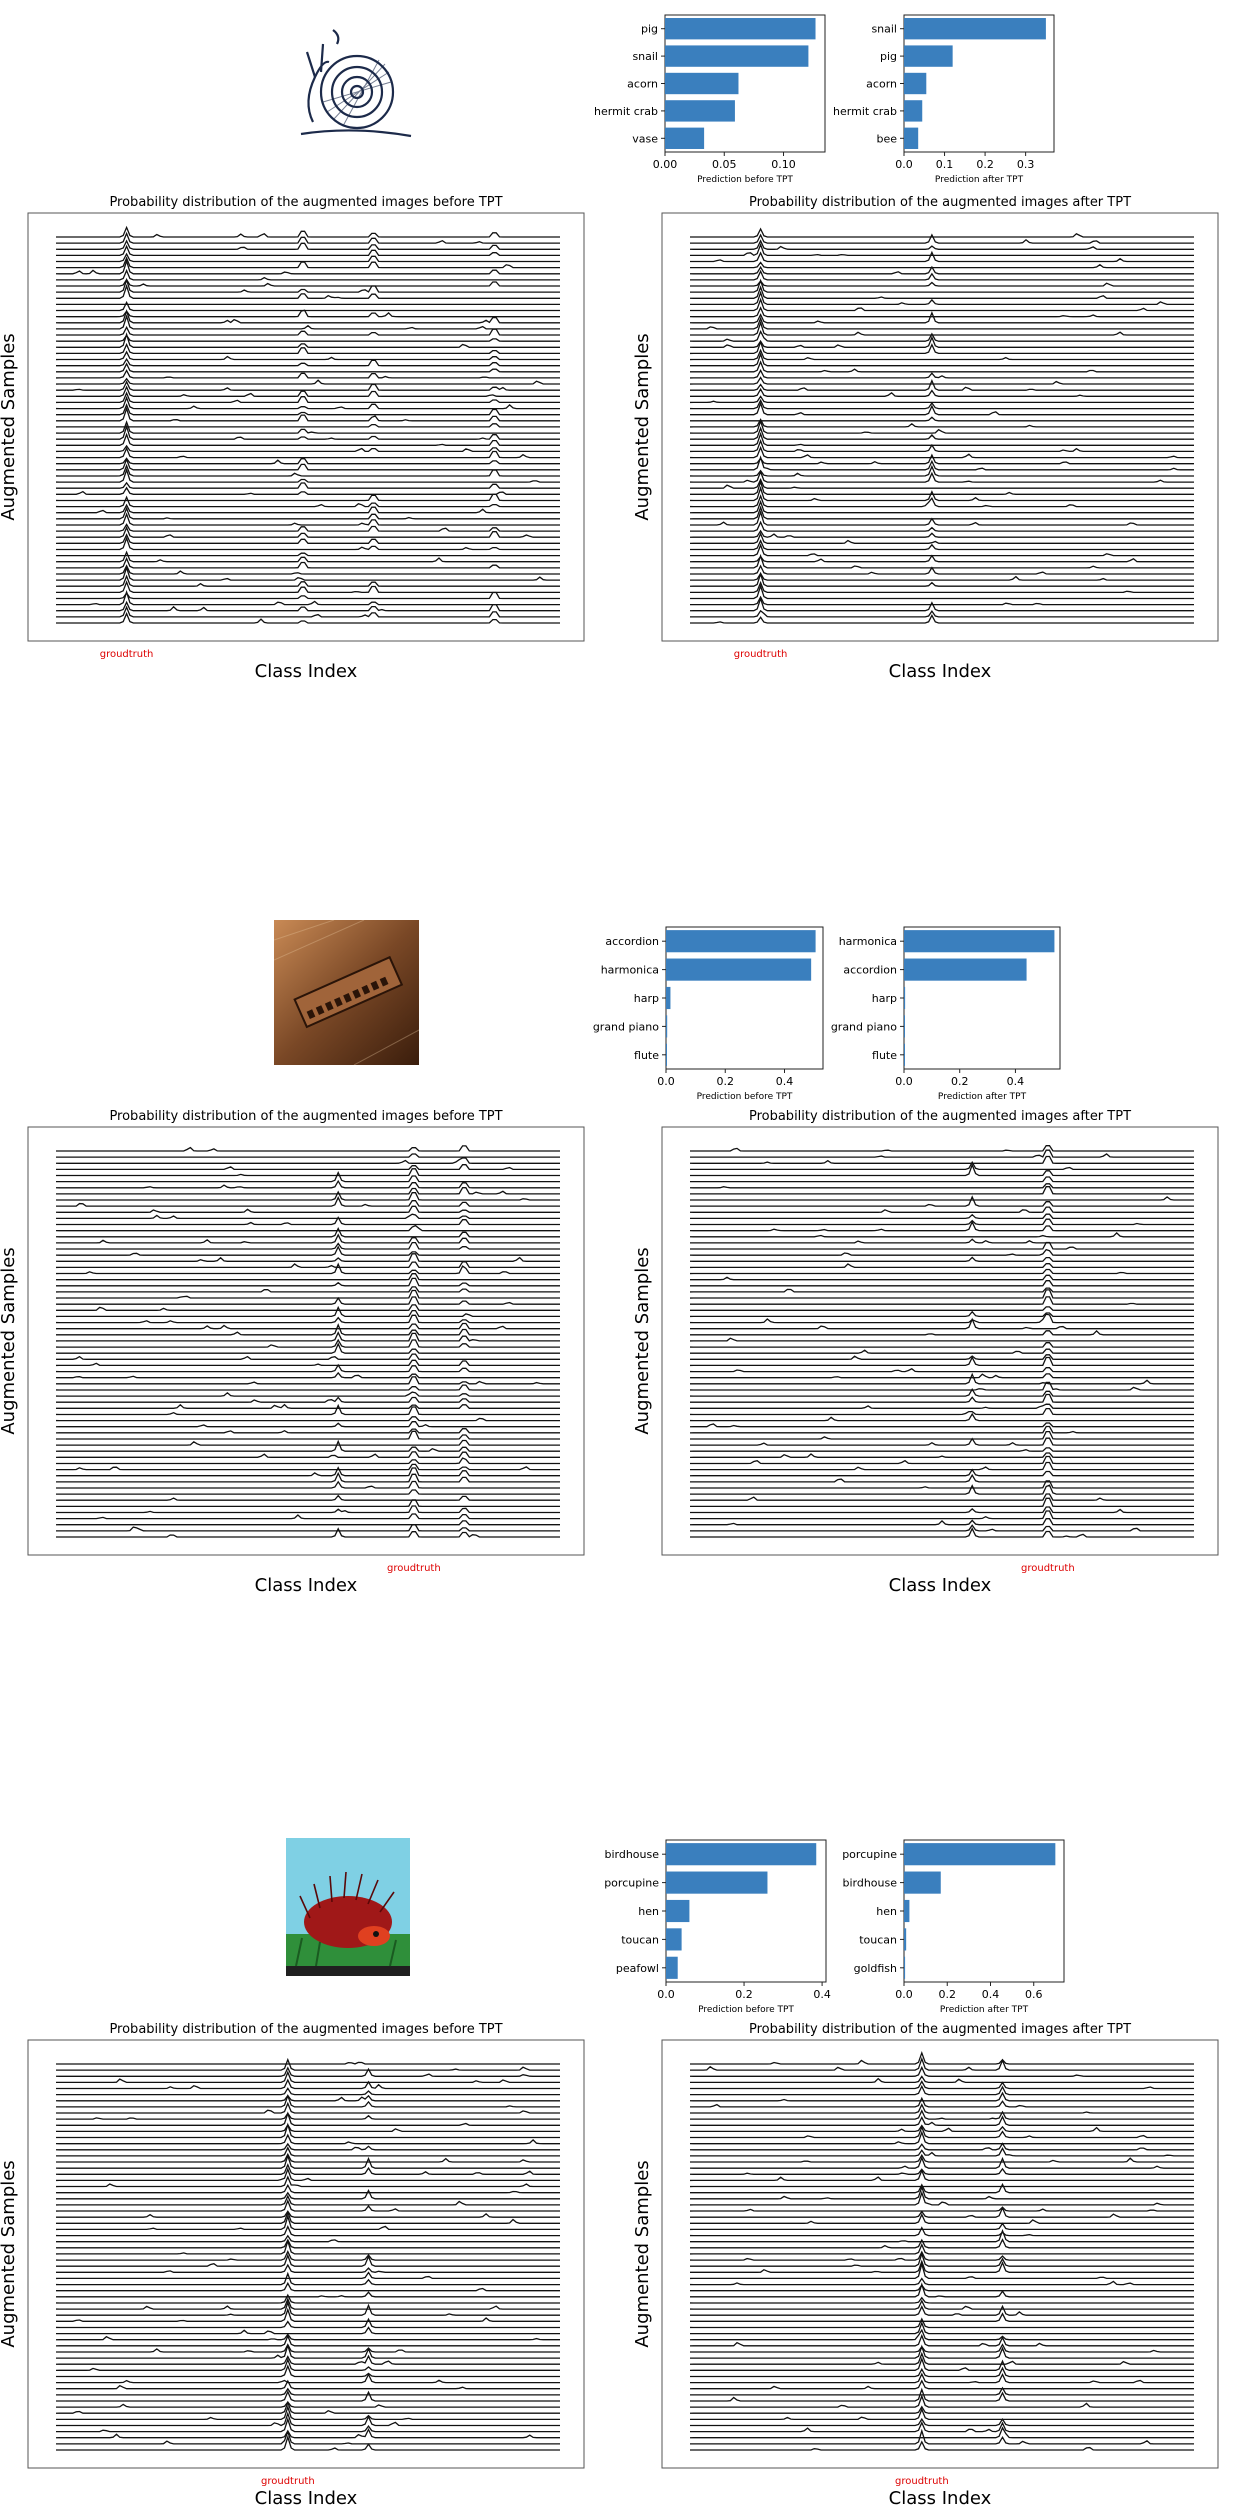  I want to click on x-tick-label: 0.1, so click(945, 164).